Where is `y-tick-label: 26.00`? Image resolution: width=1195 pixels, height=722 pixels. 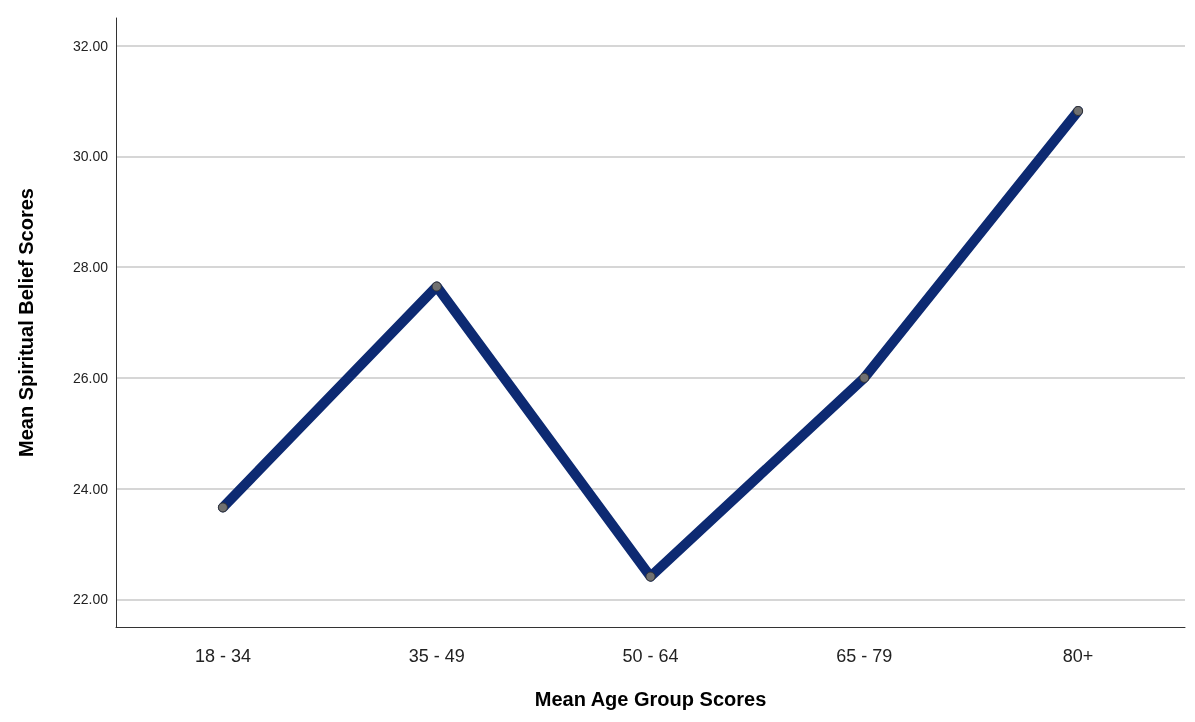 y-tick-label: 26.00 is located at coordinates (90, 377).